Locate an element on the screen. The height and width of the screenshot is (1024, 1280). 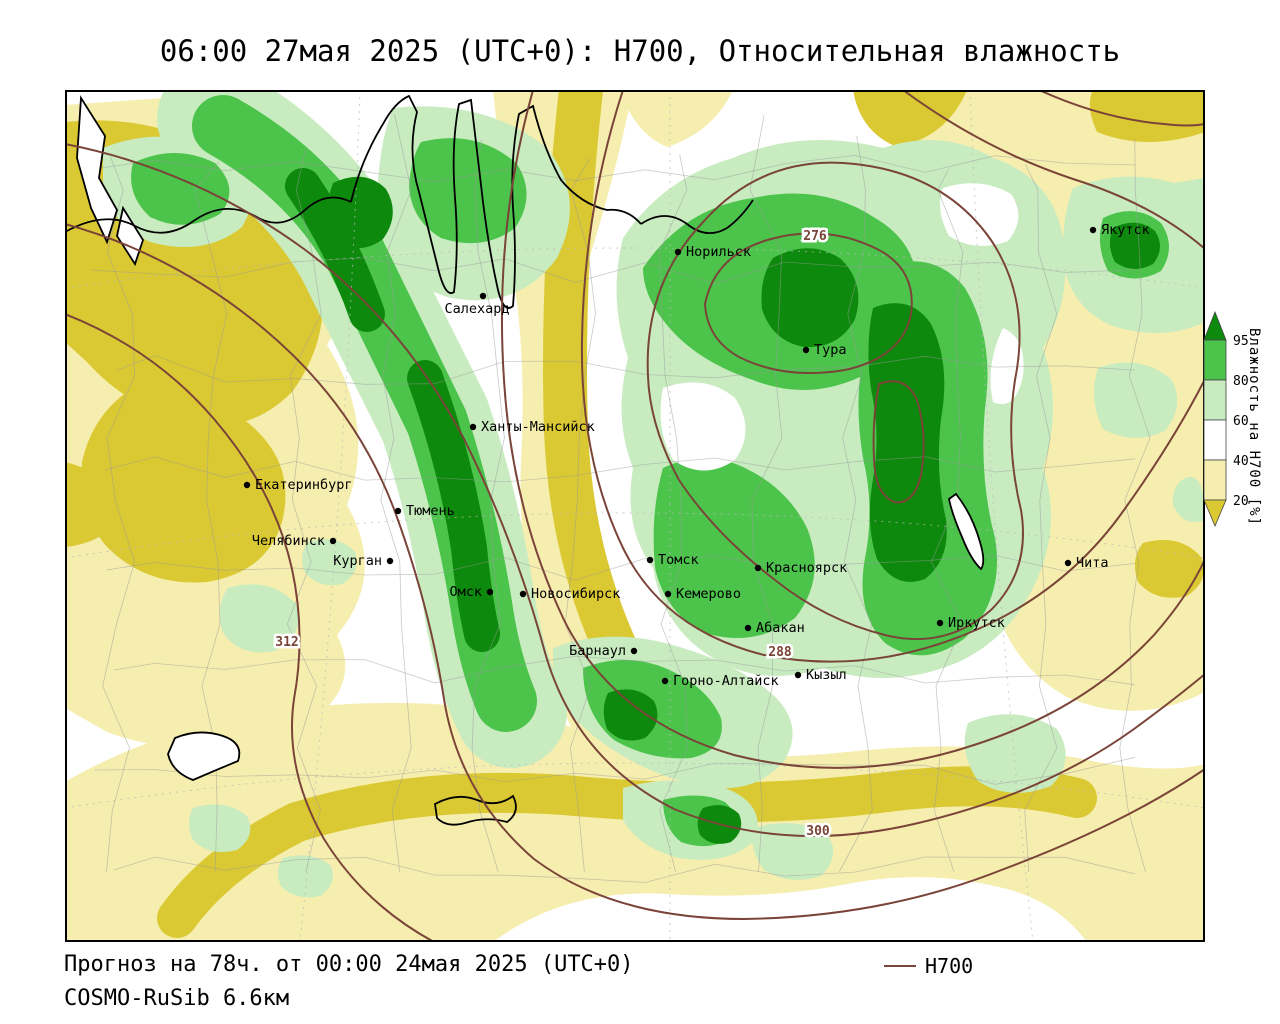
contour-value-label: 288 is located at coordinates (780, 652).